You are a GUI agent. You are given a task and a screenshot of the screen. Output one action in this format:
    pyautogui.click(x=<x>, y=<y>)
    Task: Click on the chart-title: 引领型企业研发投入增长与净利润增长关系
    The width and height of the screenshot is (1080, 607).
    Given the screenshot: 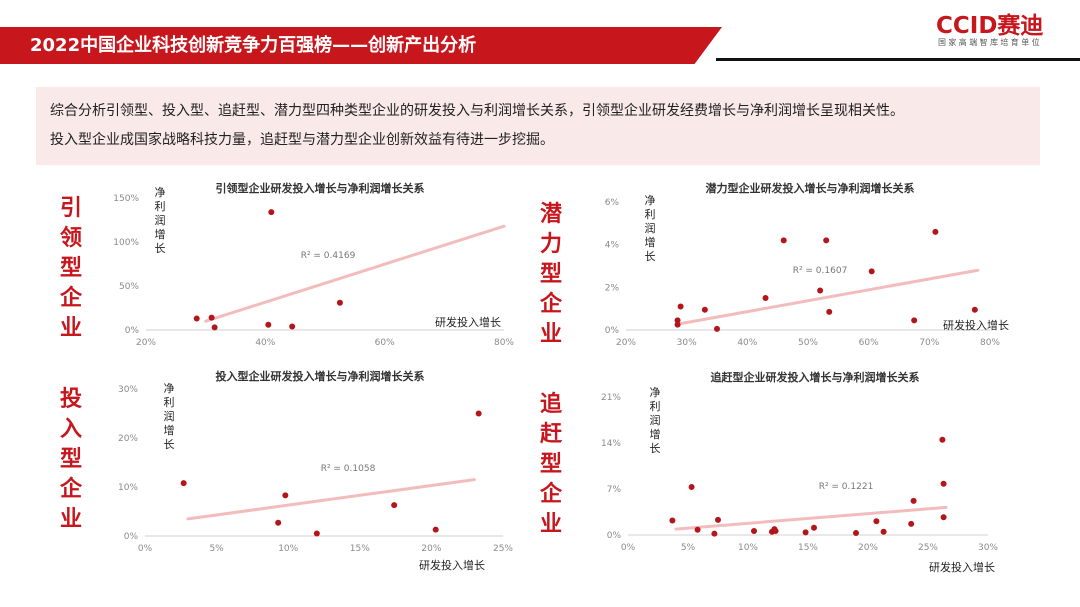 What is the action you would take?
    pyautogui.click(x=320, y=188)
    